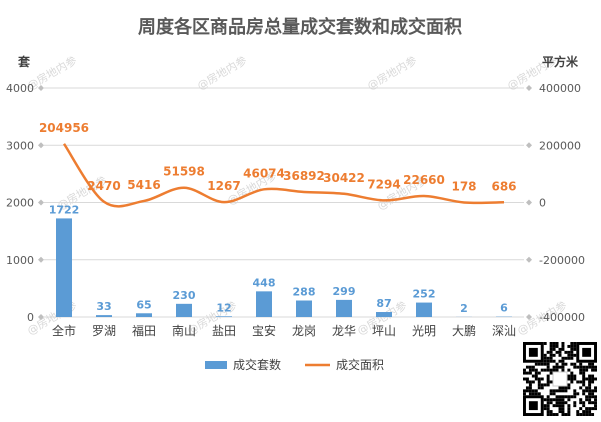 The width and height of the screenshot is (601, 422). I want to click on line-data-label: 36892, so click(304, 176).